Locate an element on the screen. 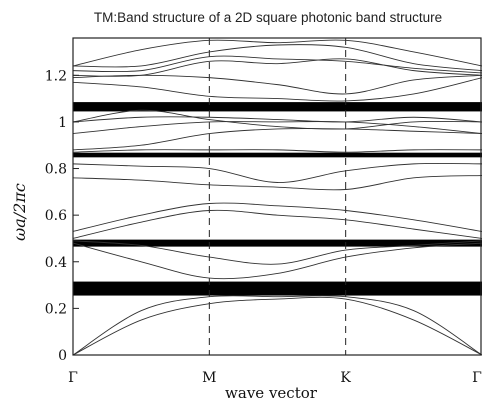  x-axis-label: wave vector is located at coordinates (271, 393).